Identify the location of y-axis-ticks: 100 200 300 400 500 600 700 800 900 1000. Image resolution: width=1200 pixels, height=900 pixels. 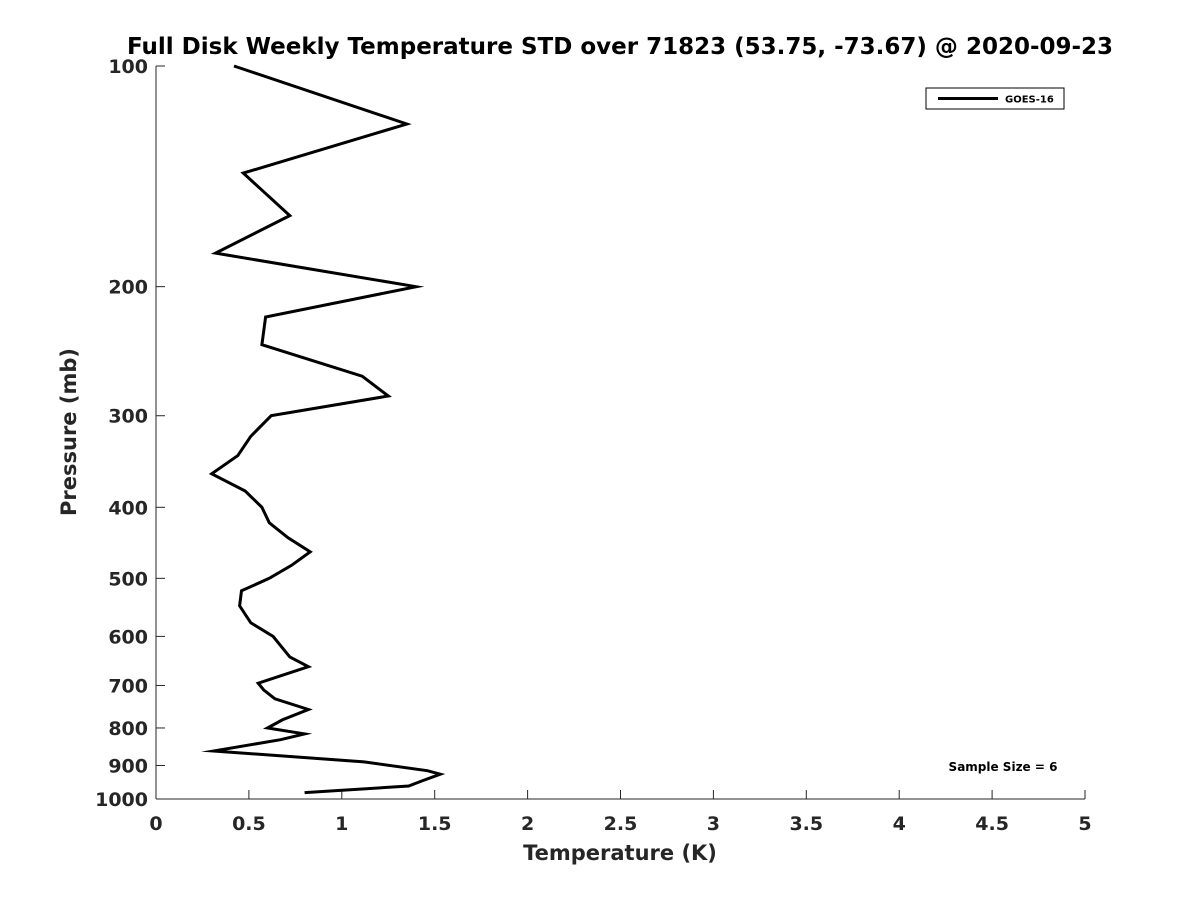
(130, 433).